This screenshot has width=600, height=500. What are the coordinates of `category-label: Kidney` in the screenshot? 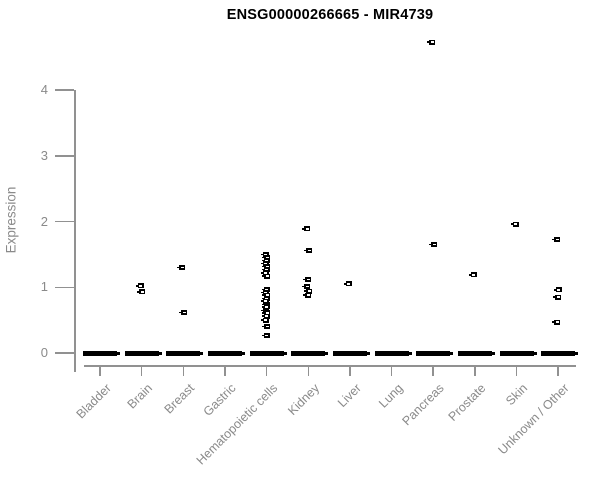 It's located at (304, 399).